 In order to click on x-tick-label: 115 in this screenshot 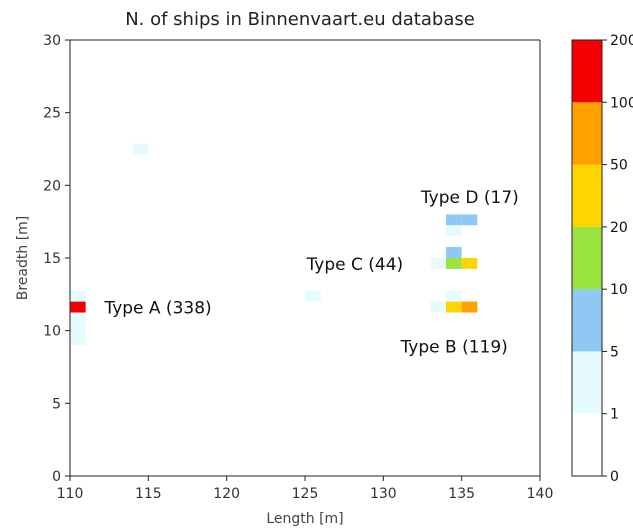, I will do `click(148, 494)`.